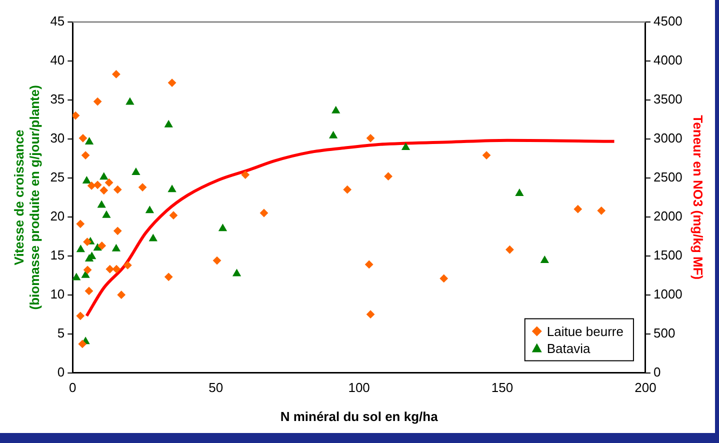 Image resolution: width=719 pixels, height=443 pixels. I want to click on y2-axis-title: Teneur en NO3 (mg/kg MF), so click(698, 197).